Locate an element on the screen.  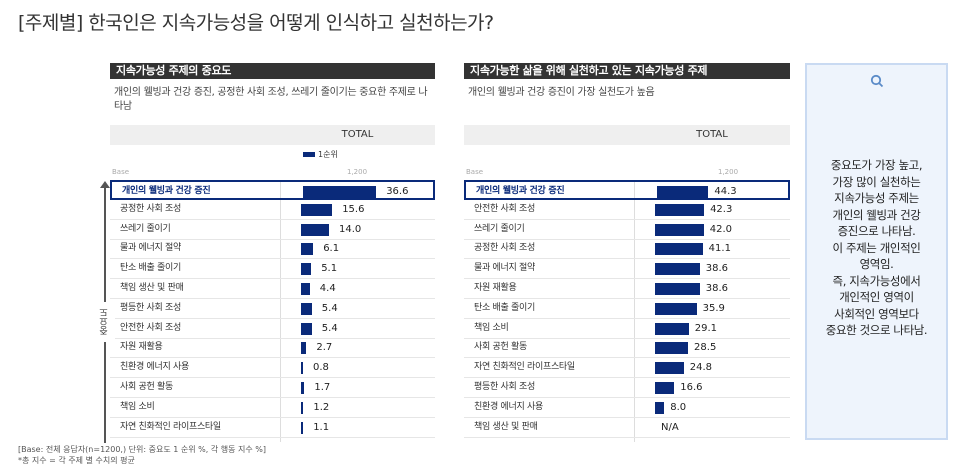
table-row: 친환경 에너지 사용 8.0 is located at coordinates (627, 408).